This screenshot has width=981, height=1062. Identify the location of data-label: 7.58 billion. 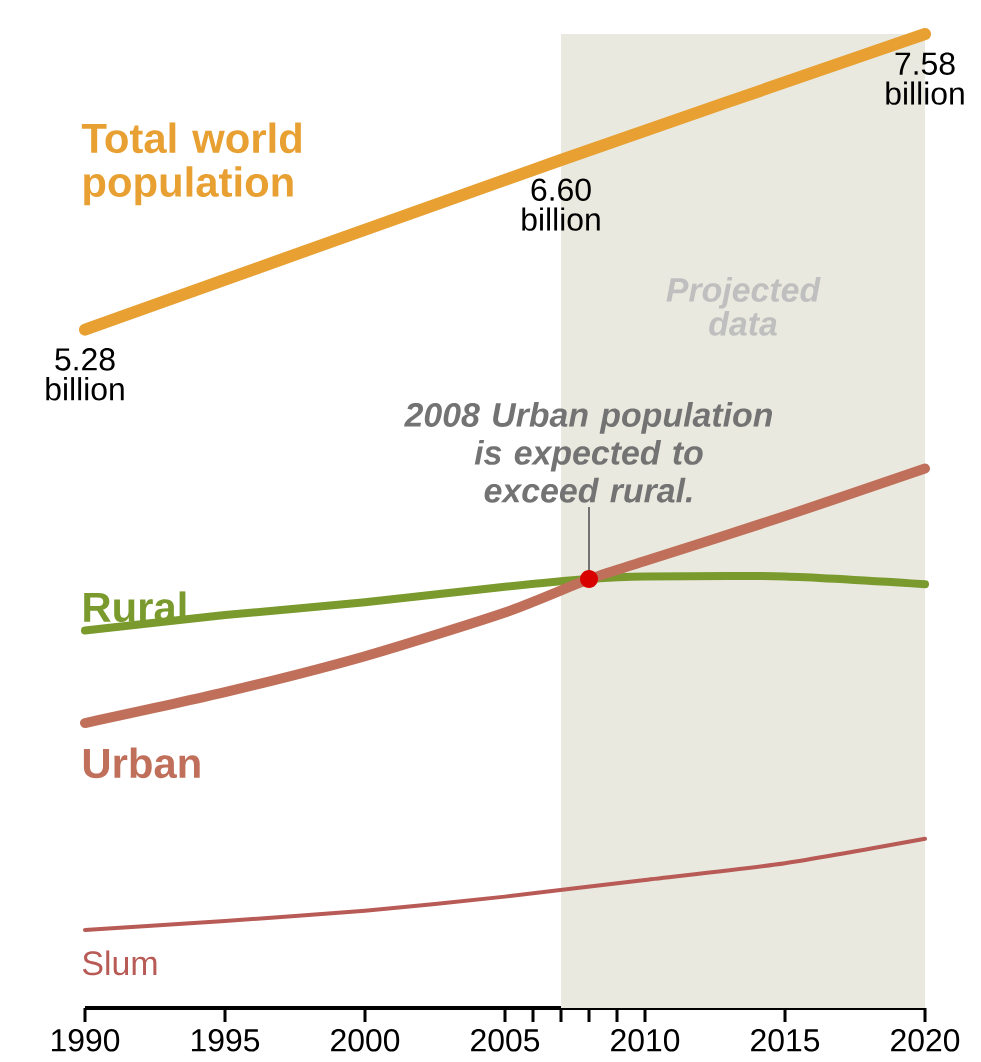
(925, 78).